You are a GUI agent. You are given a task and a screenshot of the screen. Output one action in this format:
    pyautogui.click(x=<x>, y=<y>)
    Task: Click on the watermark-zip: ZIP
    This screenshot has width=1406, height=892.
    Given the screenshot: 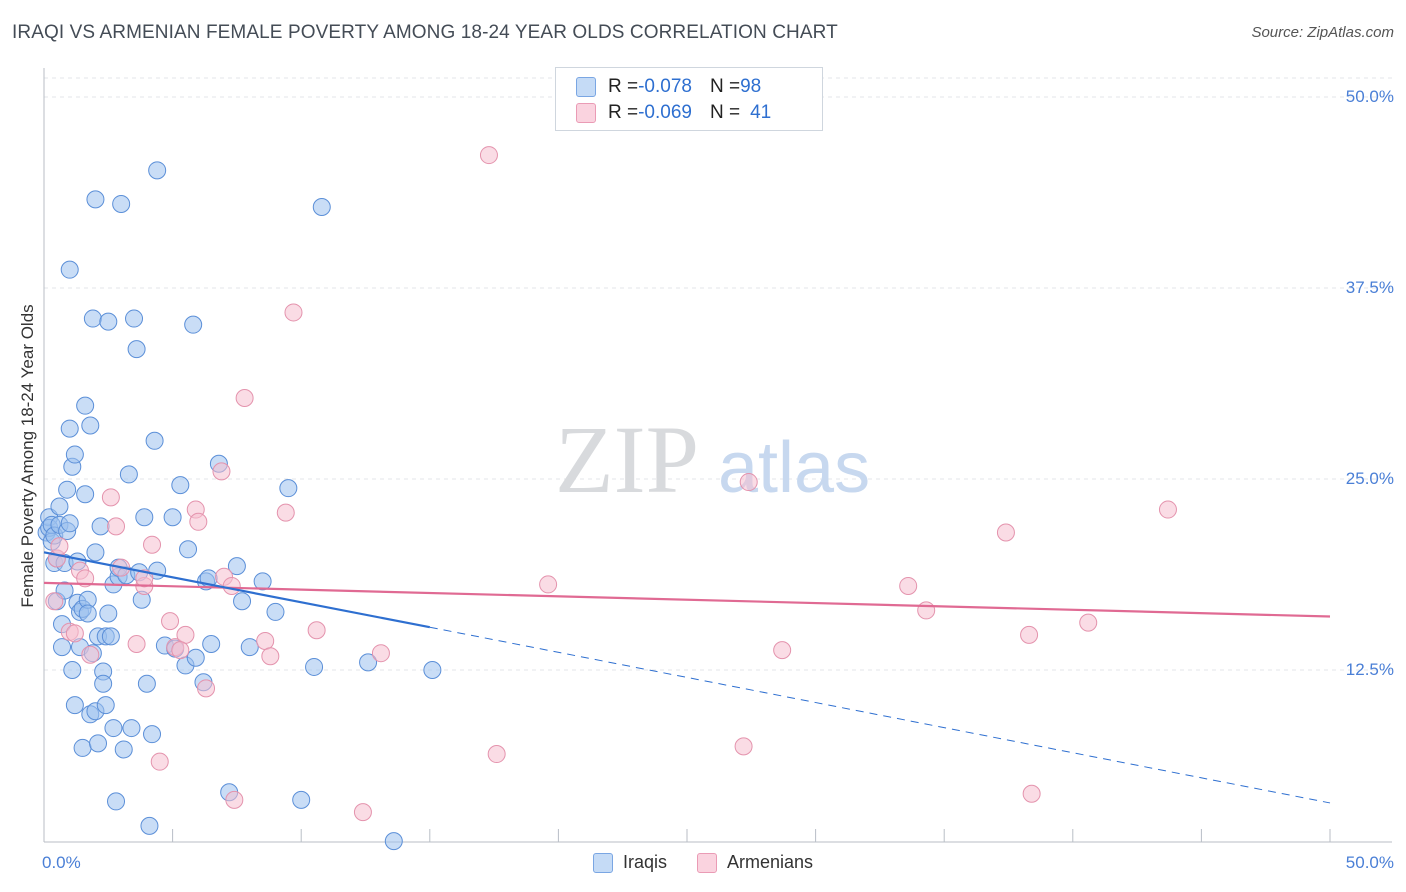 What is the action you would take?
    pyautogui.click(x=627, y=459)
    